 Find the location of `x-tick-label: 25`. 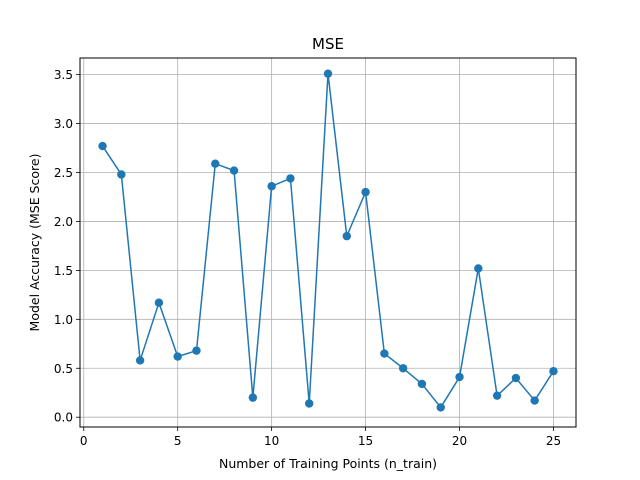

x-tick-label: 25 is located at coordinates (553, 441).